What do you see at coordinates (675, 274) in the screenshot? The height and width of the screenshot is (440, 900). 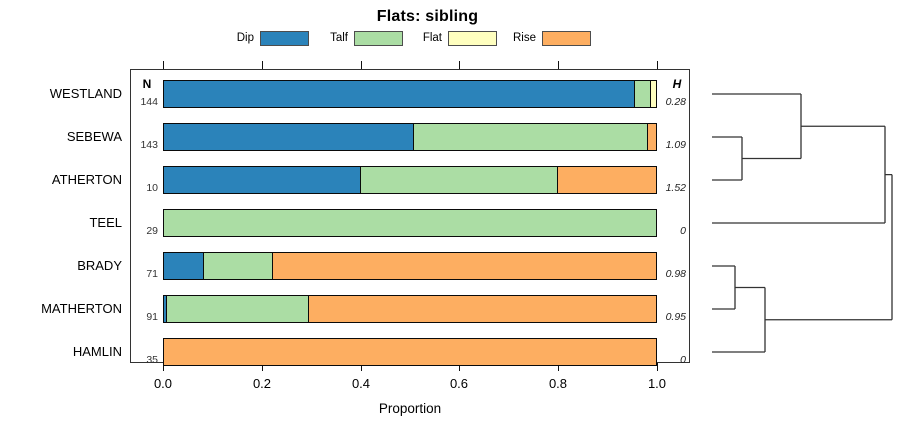 I see `h-value: 0.98` at bounding box center [675, 274].